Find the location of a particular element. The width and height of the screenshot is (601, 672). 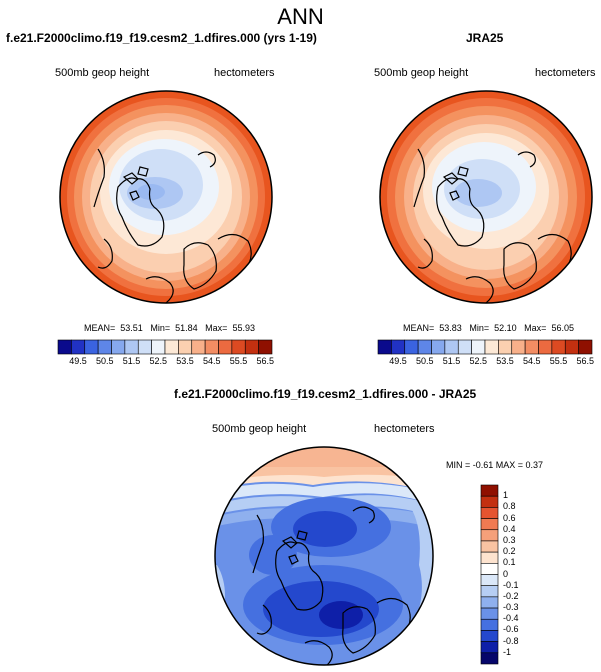

figure-title: ANN is located at coordinates (300, 16).